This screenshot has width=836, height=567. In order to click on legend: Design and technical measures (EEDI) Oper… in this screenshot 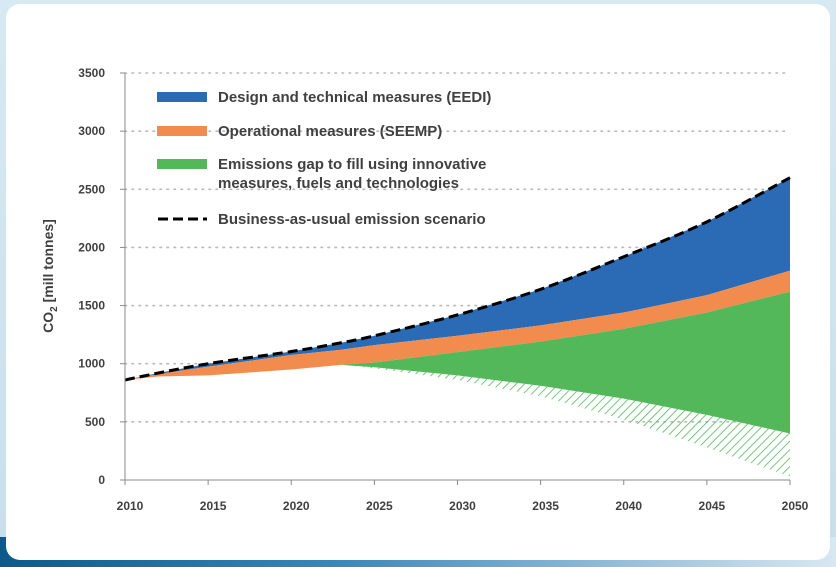, I will do `click(324, 158)`.